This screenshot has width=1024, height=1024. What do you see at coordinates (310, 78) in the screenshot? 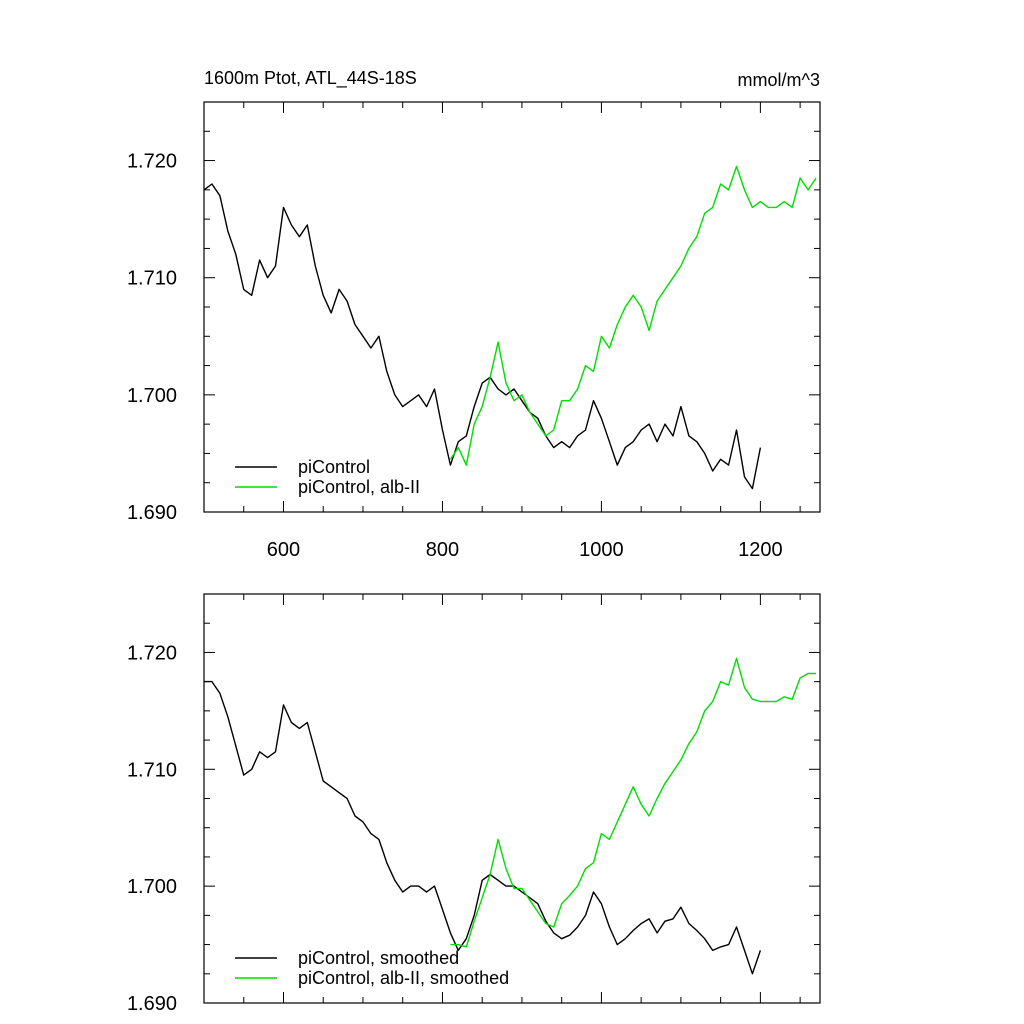
I see `chart-title: 1600m Ptot, ATL_44S-18S` at bounding box center [310, 78].